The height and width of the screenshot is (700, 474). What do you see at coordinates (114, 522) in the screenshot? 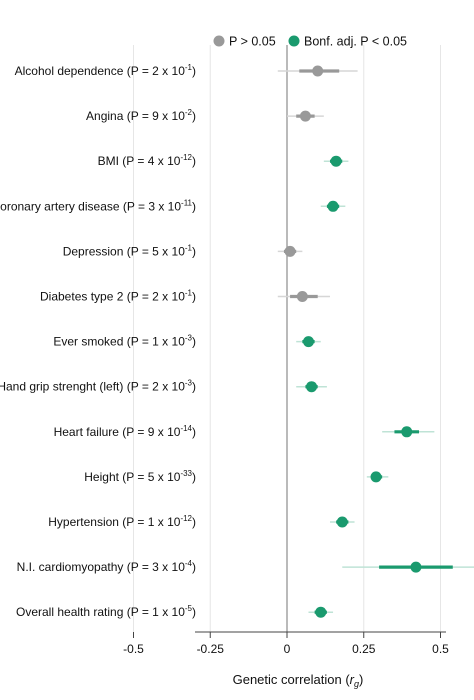
I see `row-label-text: Hypertension (P = 1 x 10` at bounding box center [114, 522].